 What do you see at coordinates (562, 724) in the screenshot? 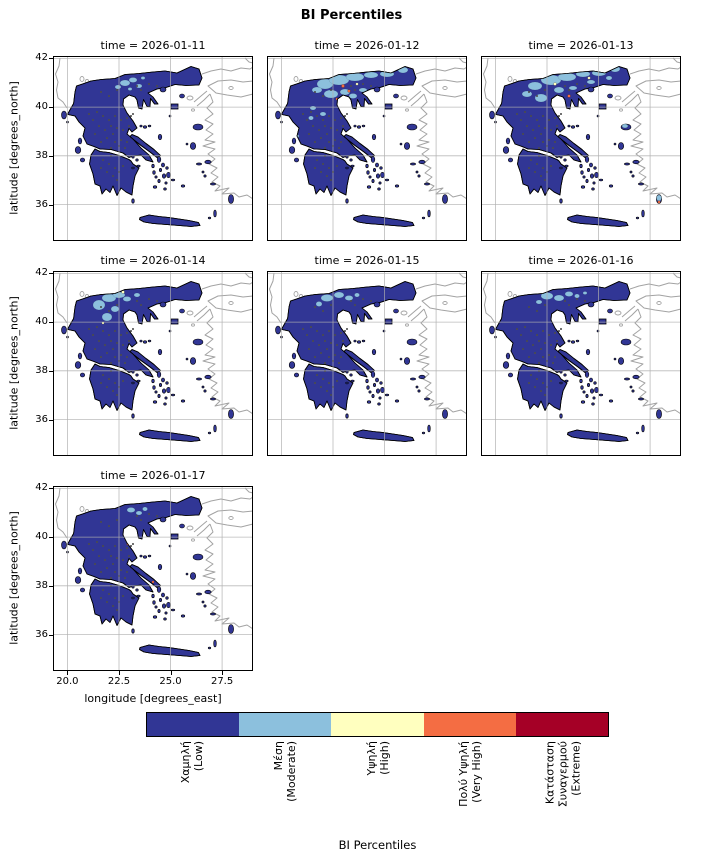
I see `colorbar-segment-extreme` at bounding box center [562, 724].